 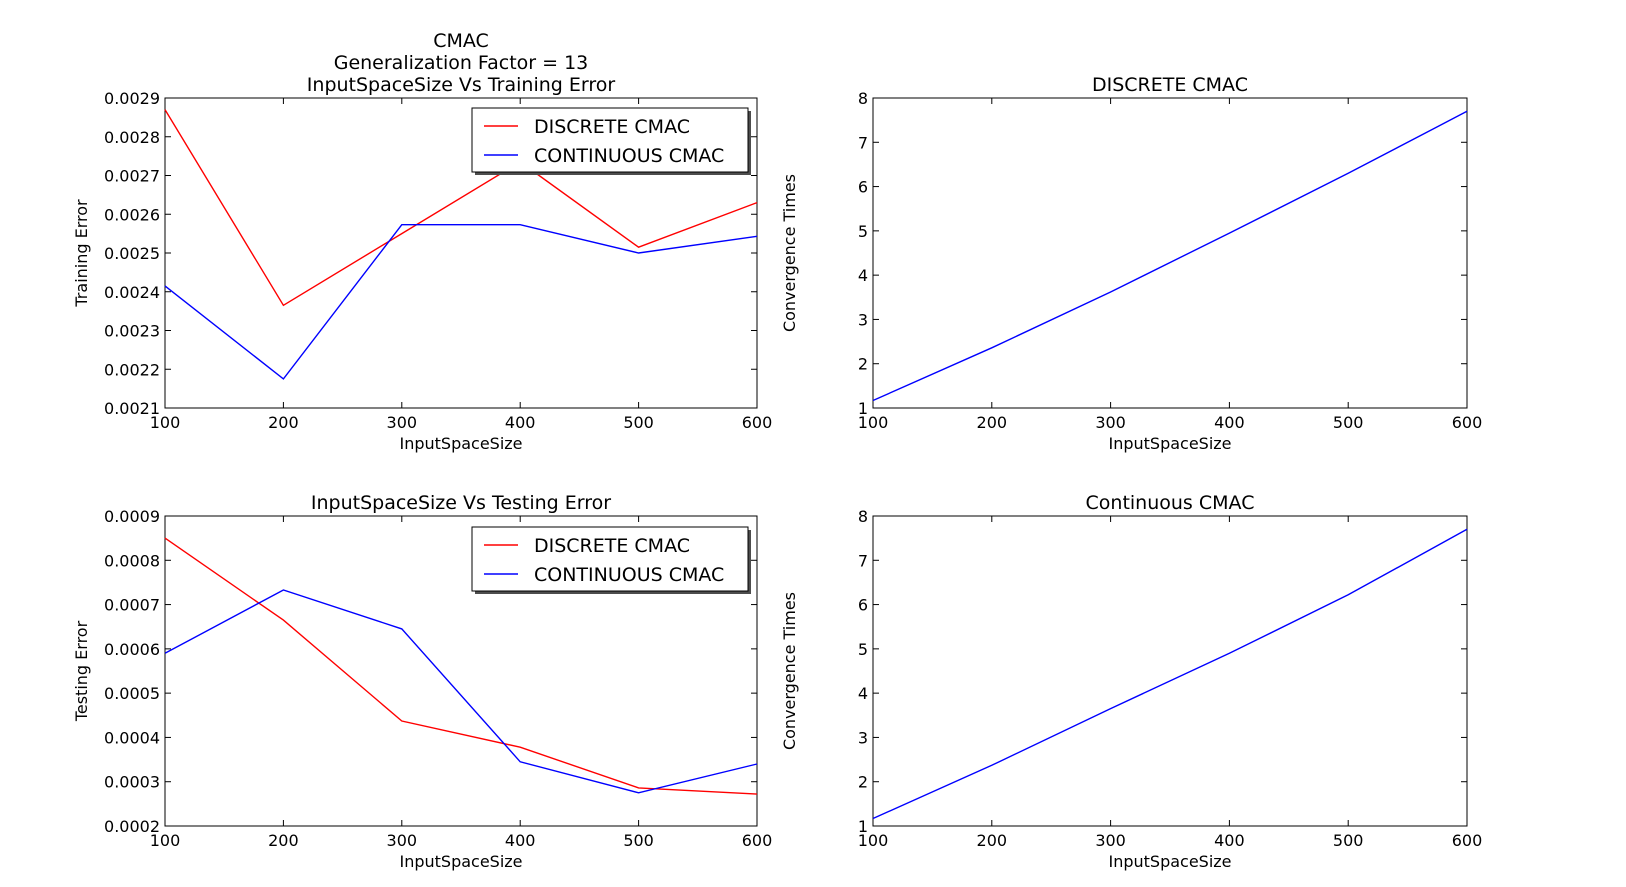 I want to click on y-tick-label: 0.0005, so click(x=132, y=693).